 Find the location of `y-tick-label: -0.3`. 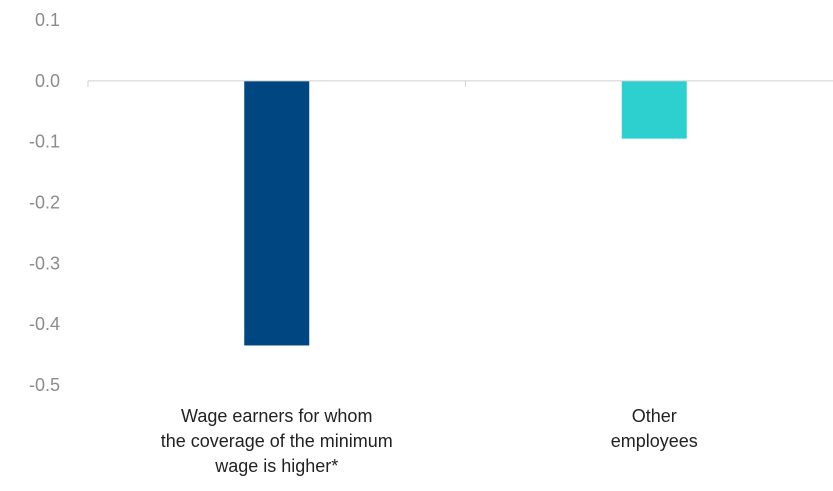

y-tick-label: -0.3 is located at coordinates (44, 263).